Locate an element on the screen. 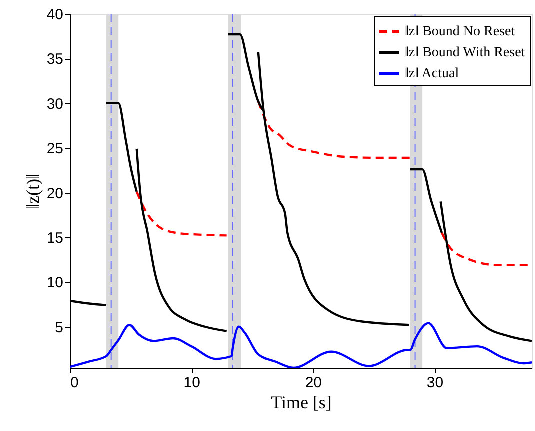 The height and width of the screenshot is (431, 535). x-axis-title: Time [s] is located at coordinates (301, 402).